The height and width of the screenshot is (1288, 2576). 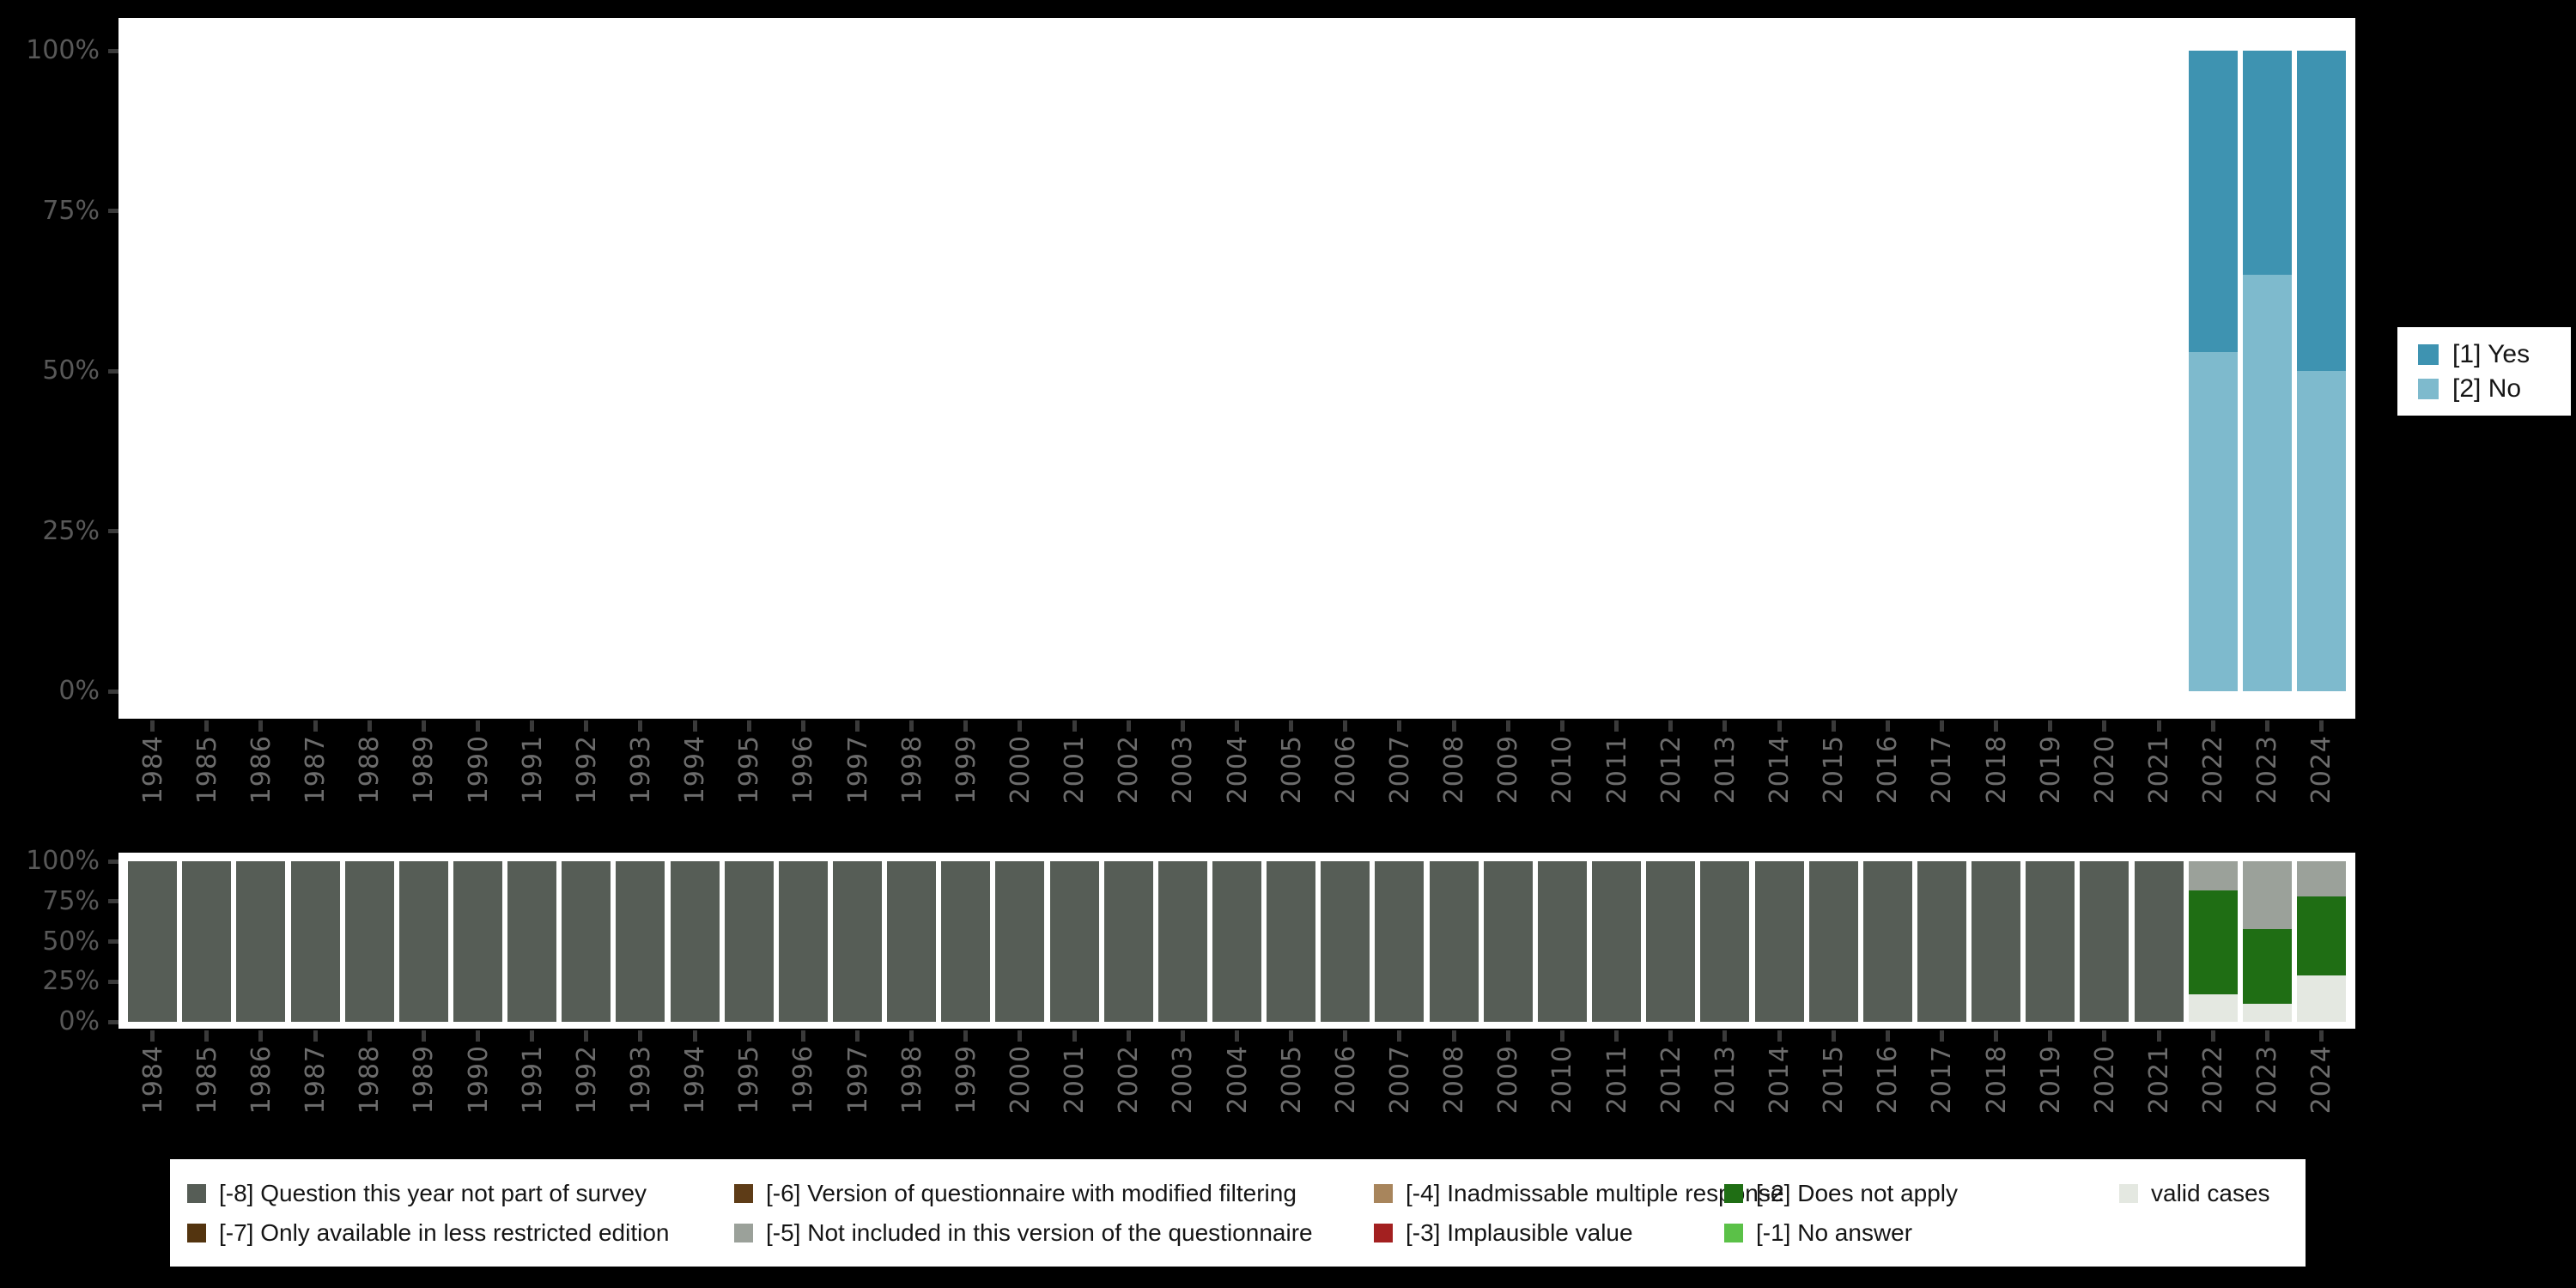 I want to click on y-axis-tick, so click(x=113, y=902).